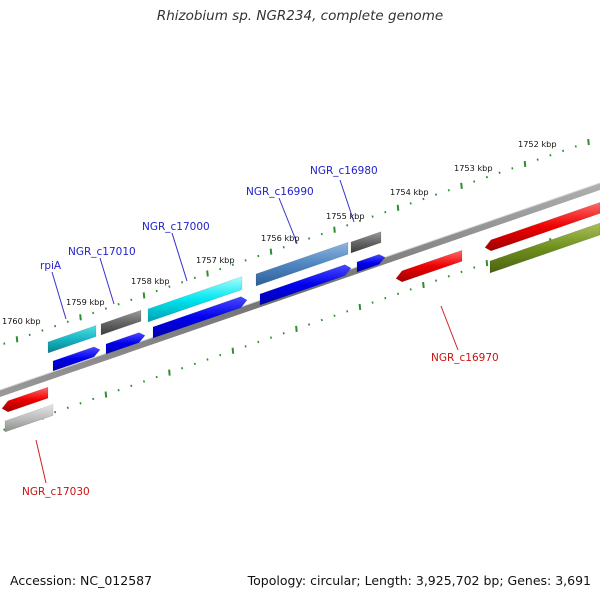 This screenshot has height=600, width=600. I want to click on gene-NGR_c16980-feature, so click(366, 242).